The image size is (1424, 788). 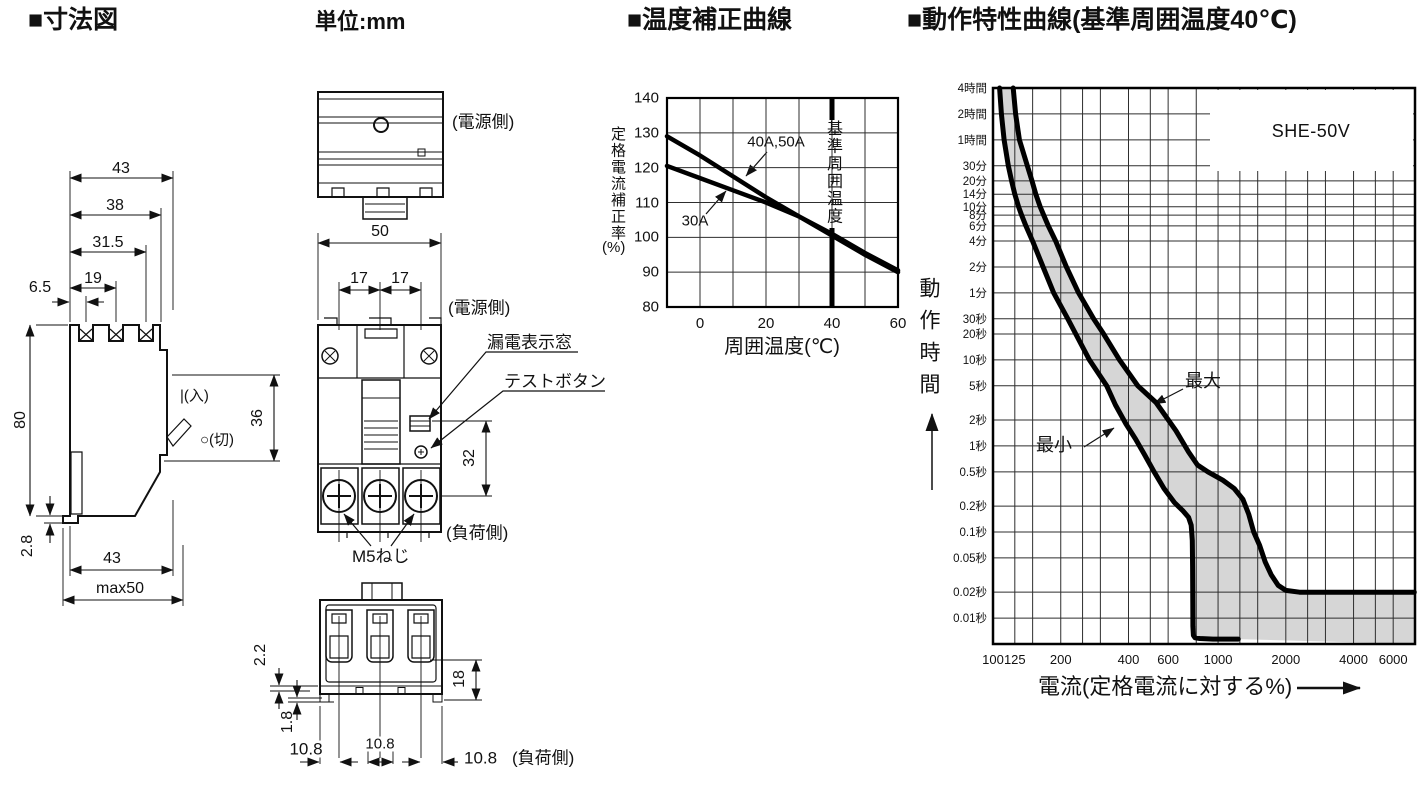 I want to click on dim-17-left: 17, so click(x=359, y=278).